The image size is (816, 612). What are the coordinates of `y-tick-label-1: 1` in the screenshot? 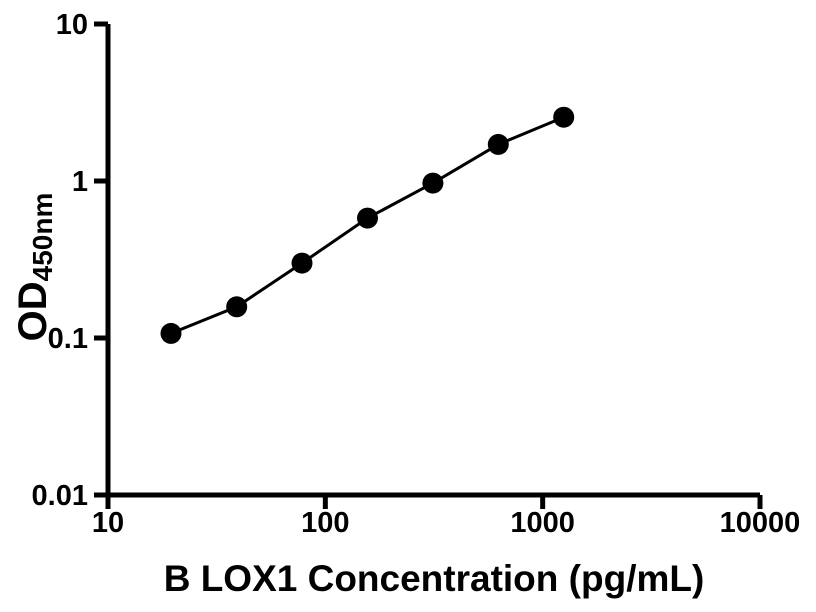 It's located at (80, 182).